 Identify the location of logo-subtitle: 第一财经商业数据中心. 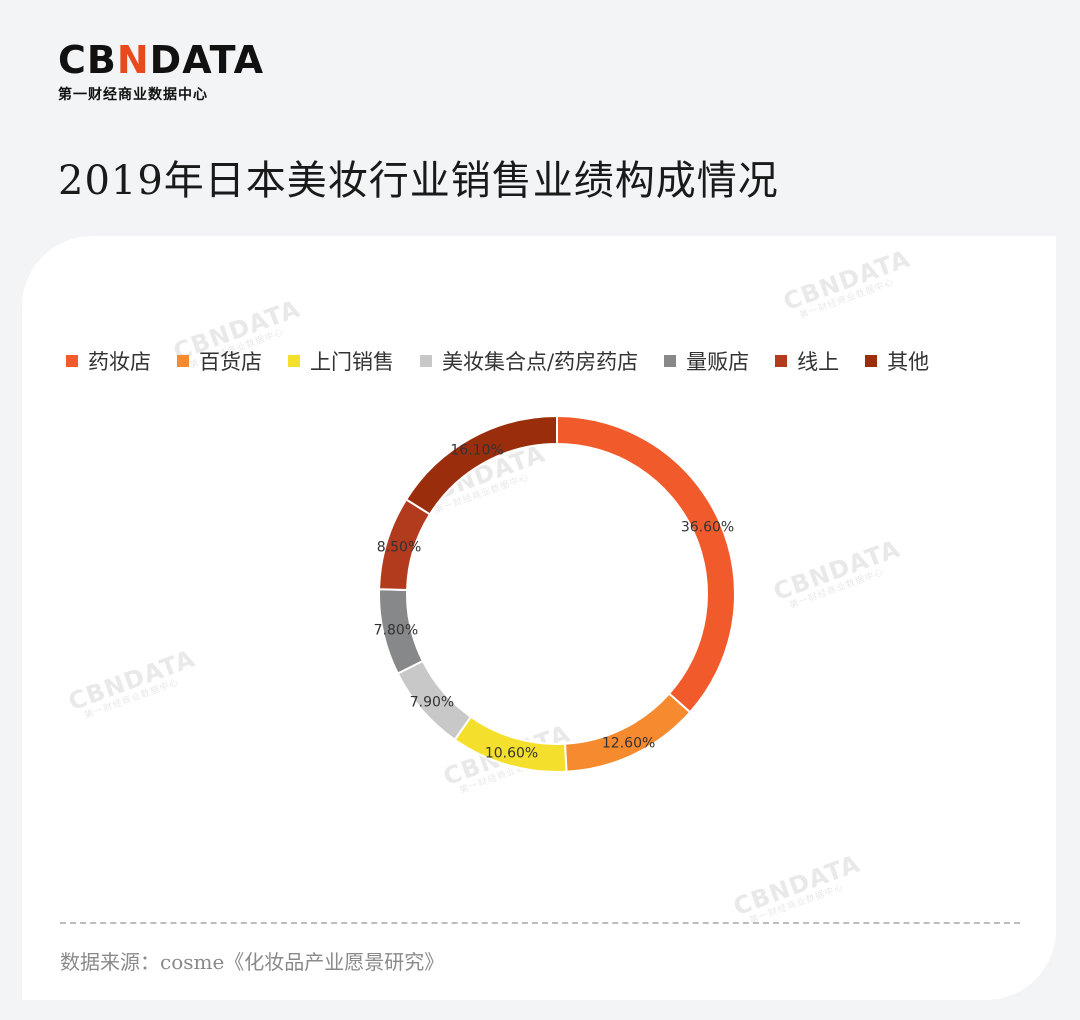
(133, 95).